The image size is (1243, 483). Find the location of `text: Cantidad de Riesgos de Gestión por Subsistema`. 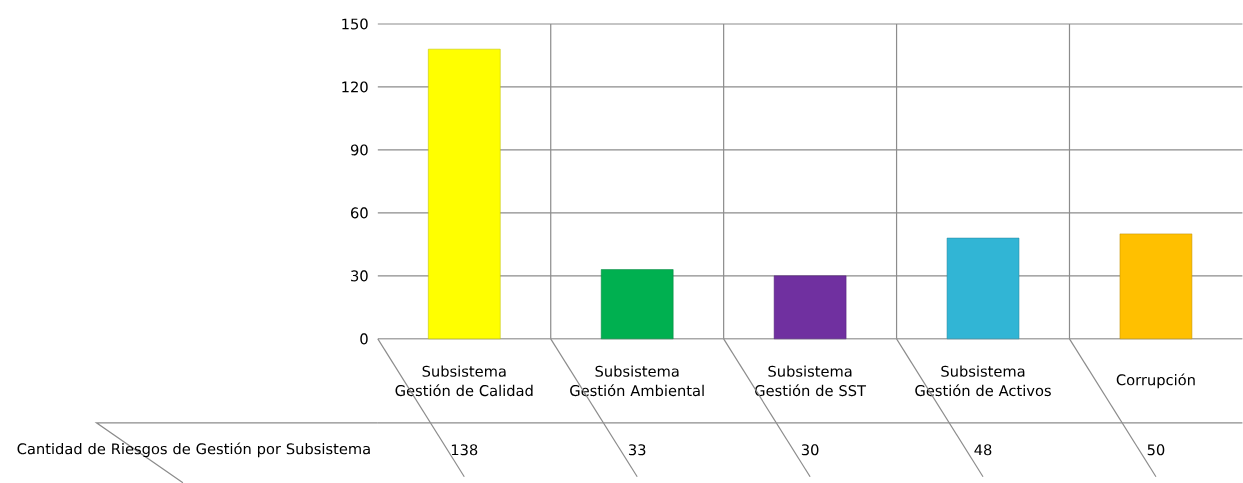

text: Cantidad de Riesgos de Gestión por Subsistema is located at coordinates (193, 449).